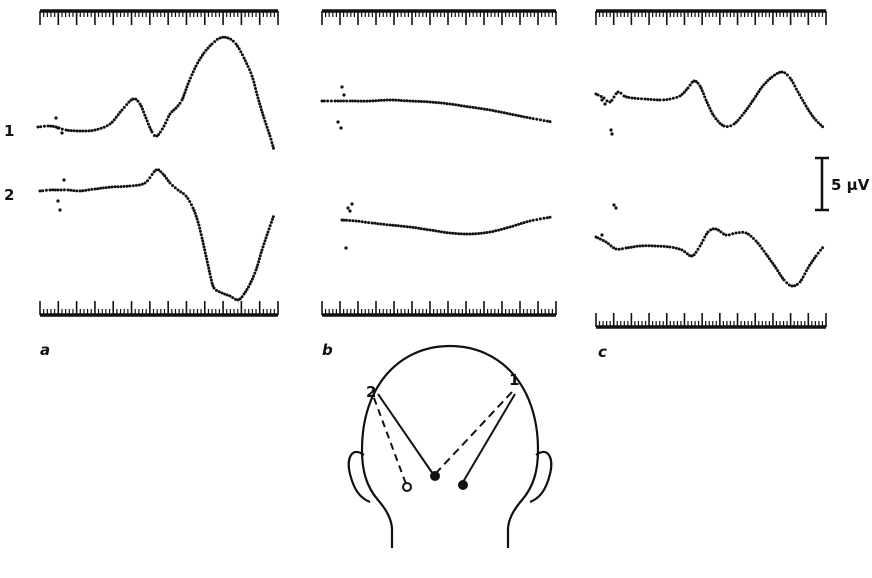 This screenshot has width=872, height=578. What do you see at coordinates (439, 309) in the screenshot?
I see `panel-b-bottom-time-axis` at bounding box center [439, 309].